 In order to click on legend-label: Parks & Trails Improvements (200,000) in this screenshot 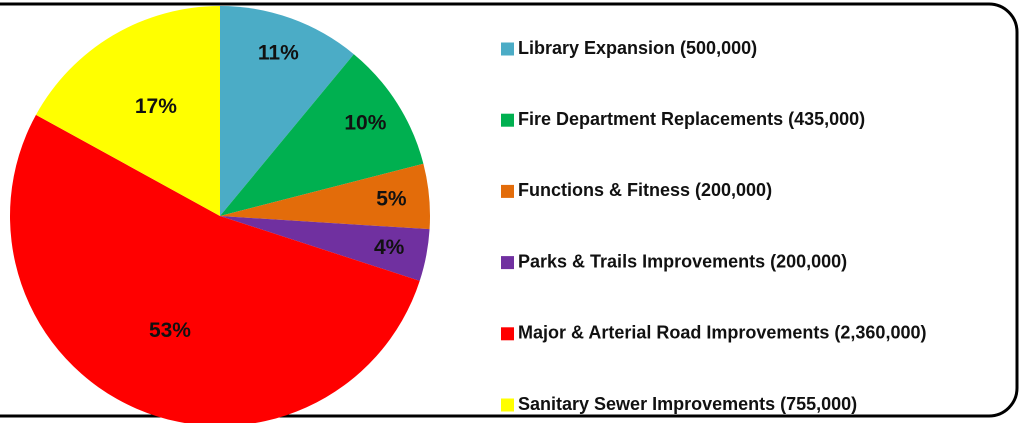, I will do `click(682, 261)`.